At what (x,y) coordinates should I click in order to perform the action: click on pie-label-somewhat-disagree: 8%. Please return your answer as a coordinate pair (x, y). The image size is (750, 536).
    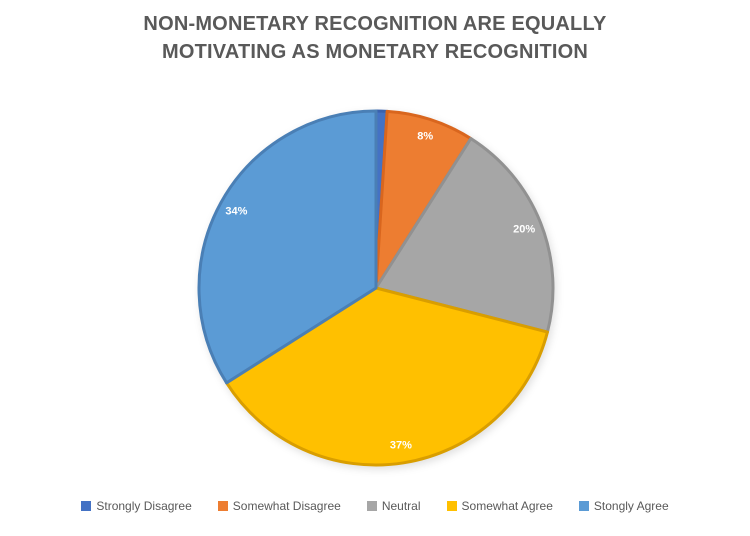
    Looking at the image, I should click on (425, 137).